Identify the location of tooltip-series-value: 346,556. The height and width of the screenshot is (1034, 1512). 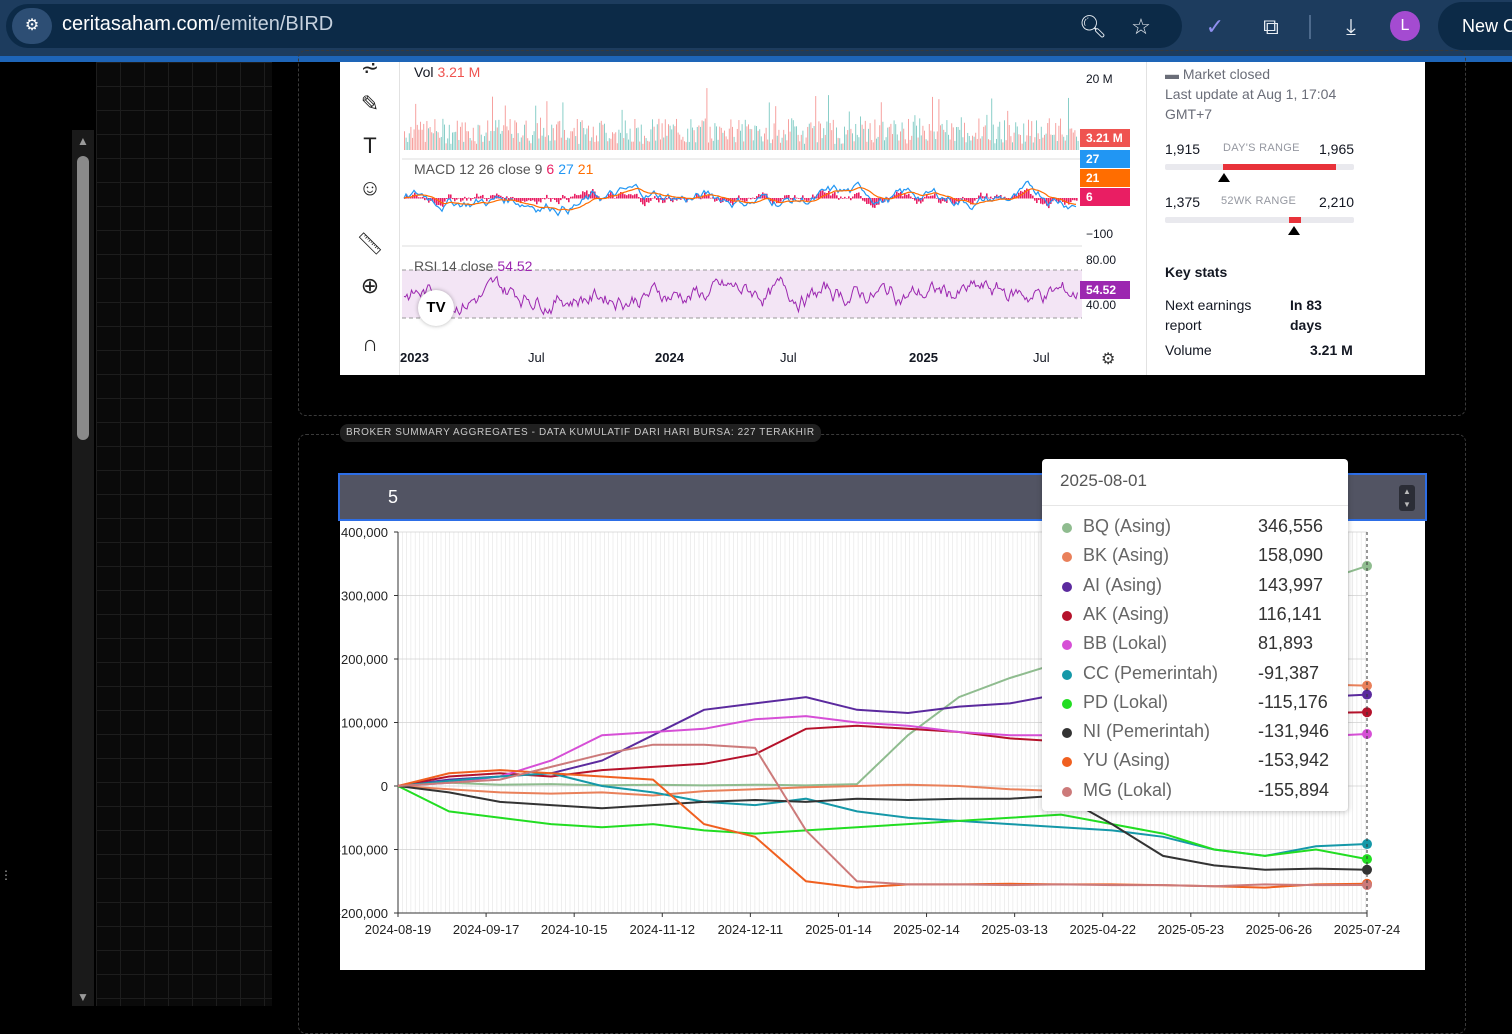
(1291, 526).